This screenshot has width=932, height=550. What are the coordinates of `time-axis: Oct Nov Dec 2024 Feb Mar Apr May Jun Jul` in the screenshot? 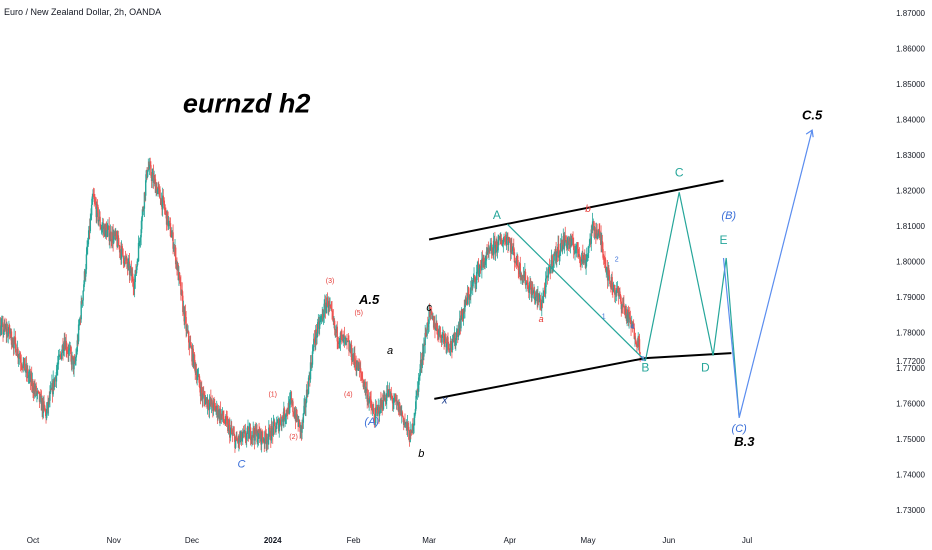 It's located at (390, 540).